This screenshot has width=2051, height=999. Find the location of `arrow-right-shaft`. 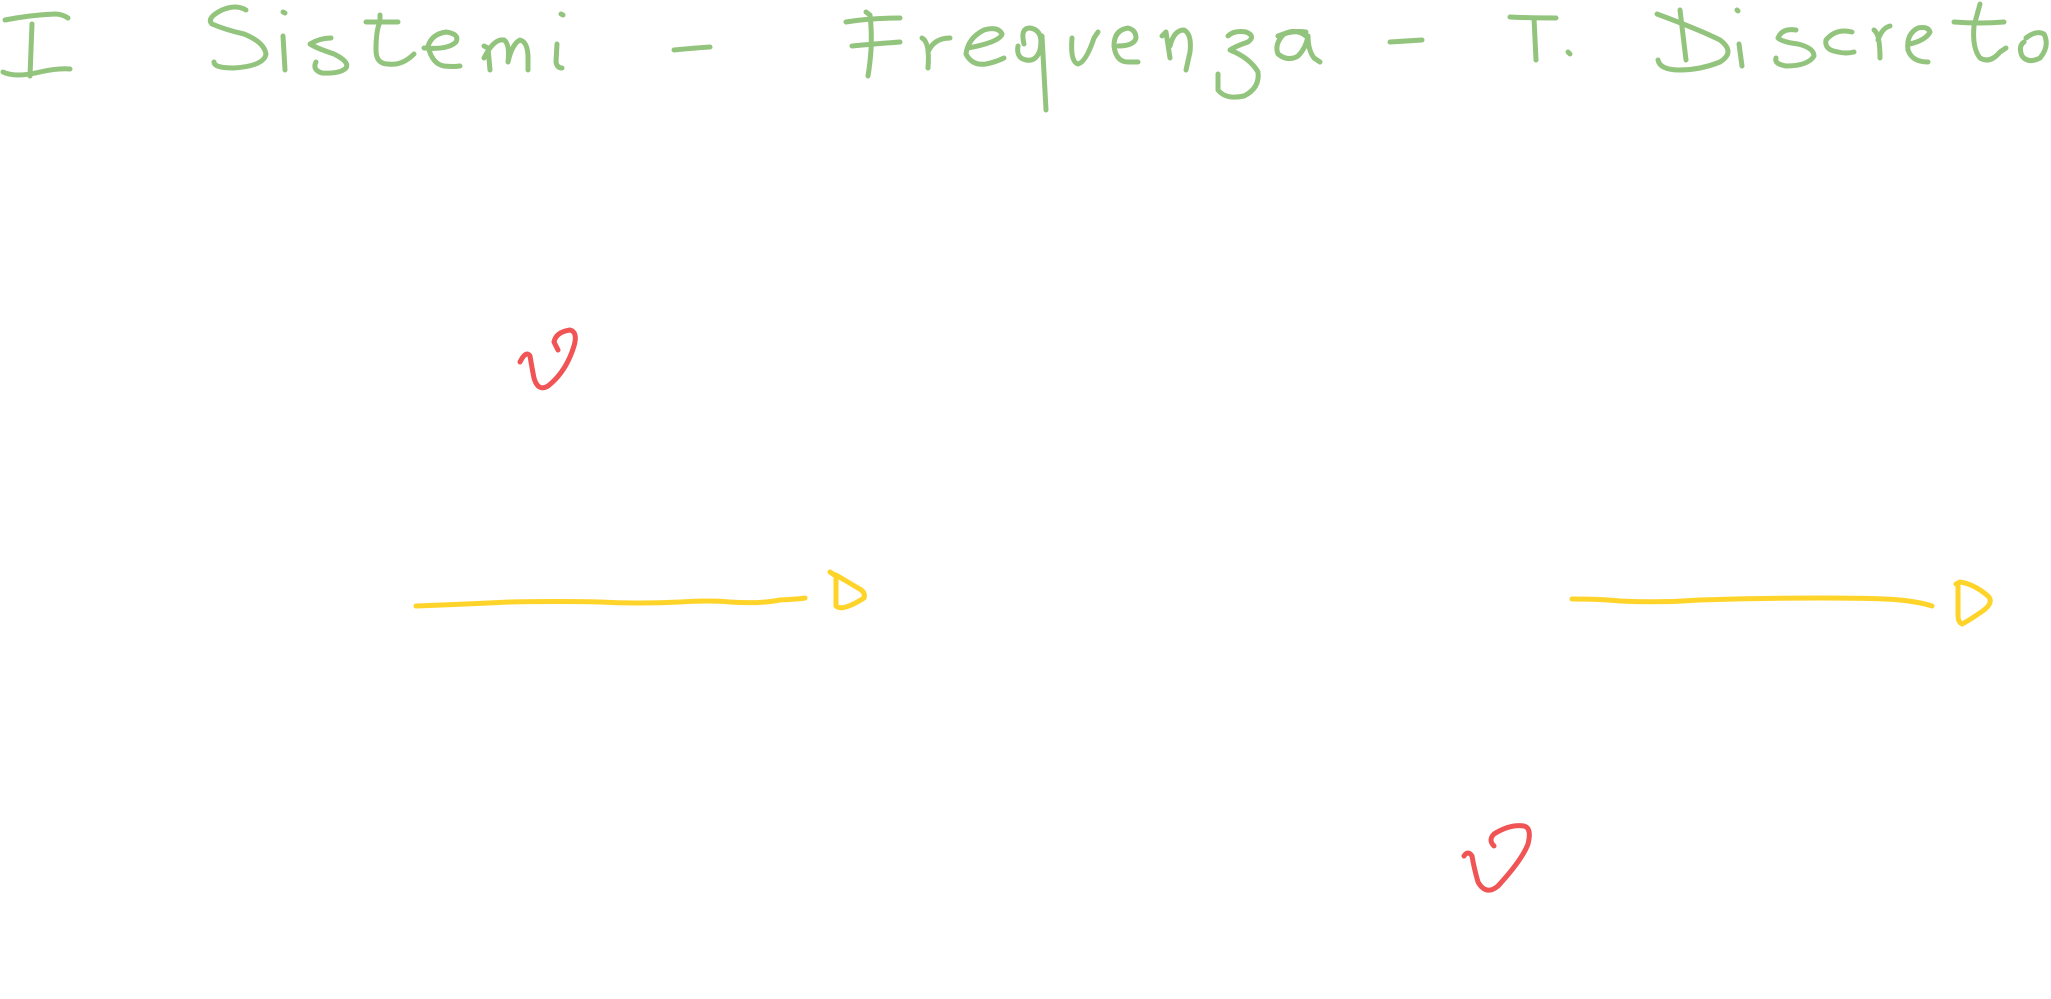

arrow-right-shaft is located at coordinates (1752, 602).